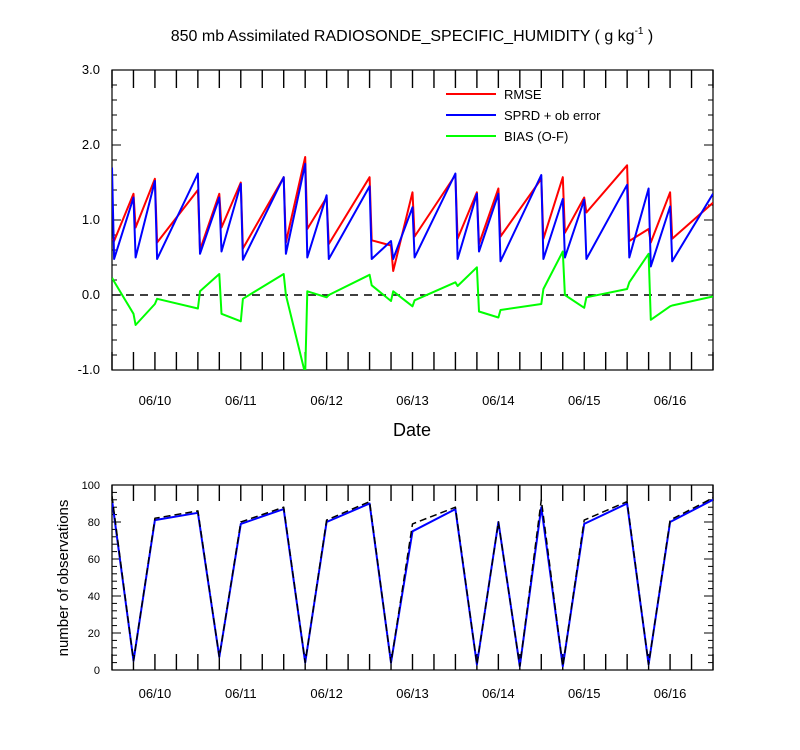 Image resolution: width=800 pixels, height=750 pixels. I want to click on y-tick-label-1-5: 100, so click(91, 486).